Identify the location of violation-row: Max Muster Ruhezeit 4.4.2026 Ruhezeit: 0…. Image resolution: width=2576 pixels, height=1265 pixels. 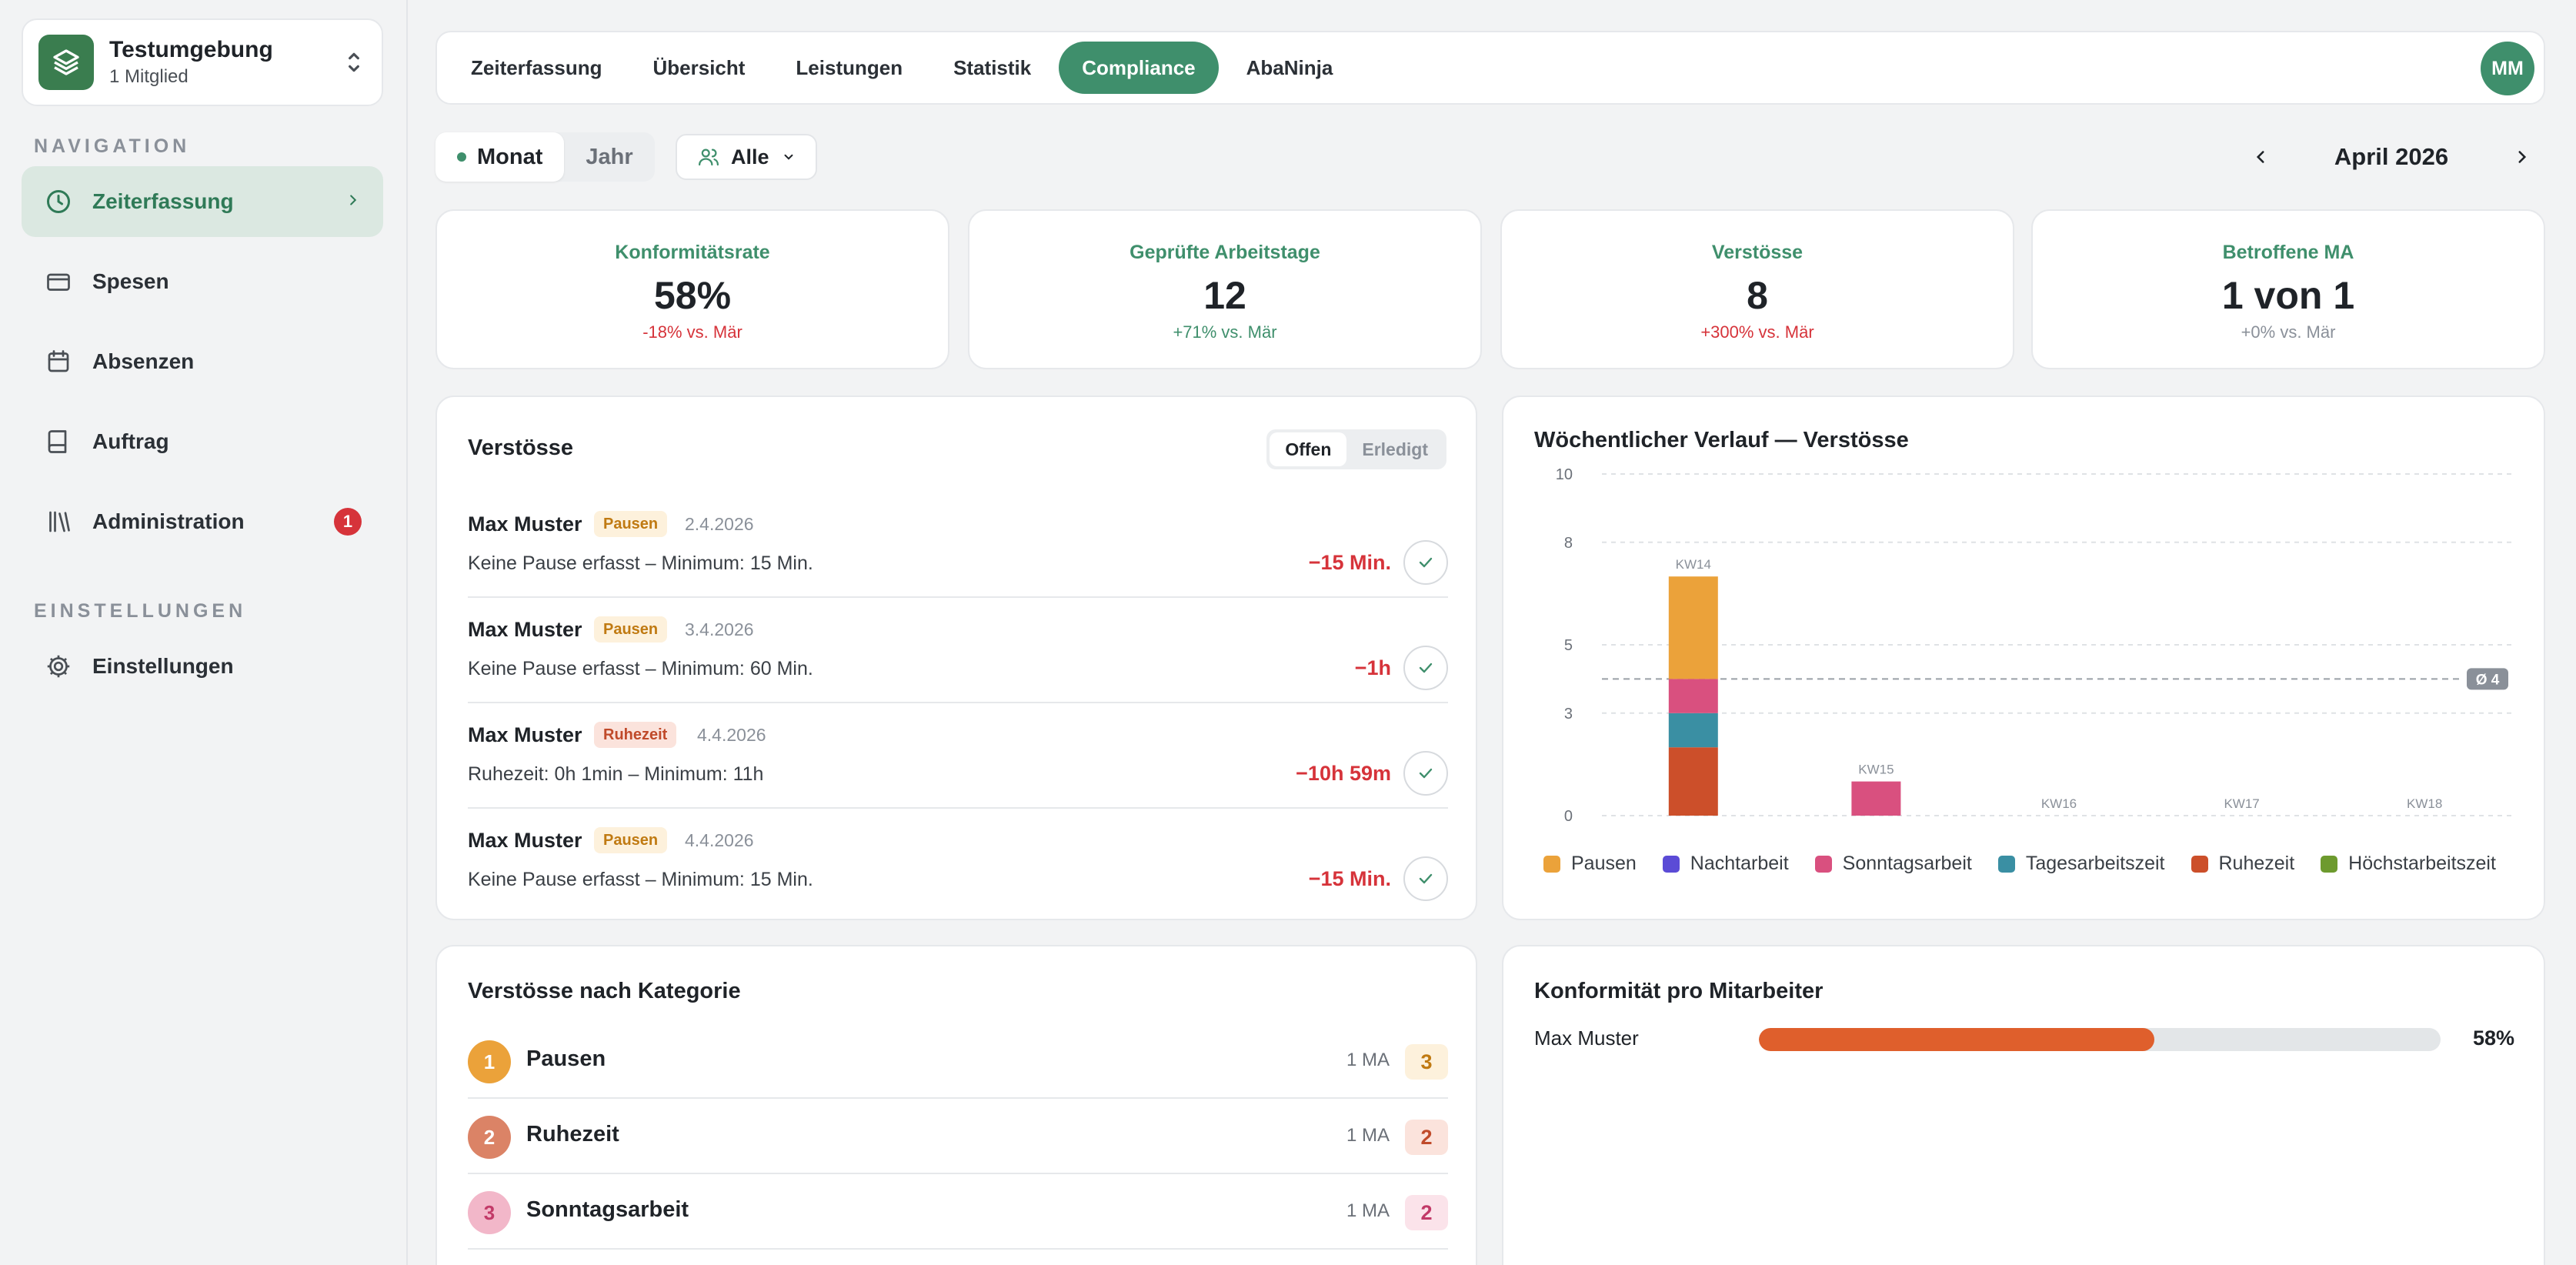
(958, 756).